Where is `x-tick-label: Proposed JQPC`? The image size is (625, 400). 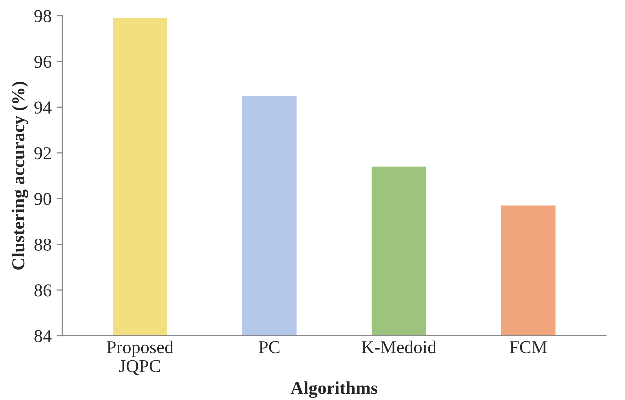 x-tick-label: Proposed JQPC is located at coordinates (140, 358).